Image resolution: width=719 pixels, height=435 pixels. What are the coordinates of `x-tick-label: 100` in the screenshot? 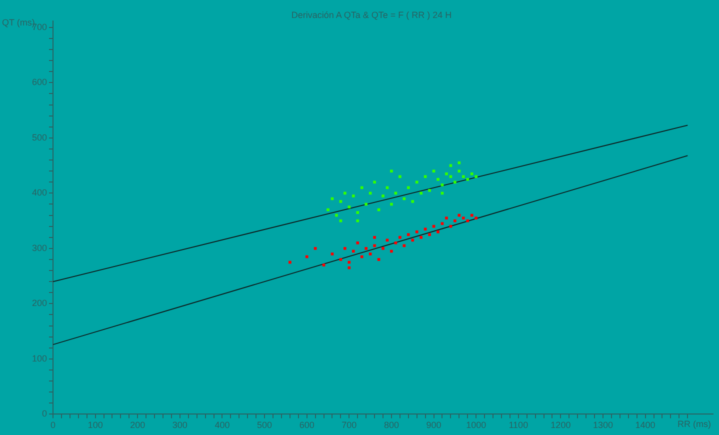 It's located at (95, 425).